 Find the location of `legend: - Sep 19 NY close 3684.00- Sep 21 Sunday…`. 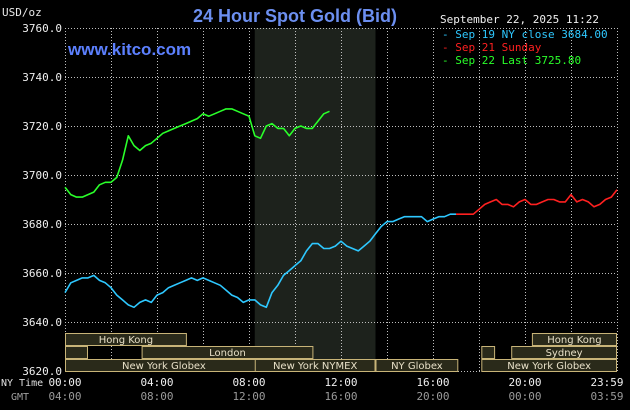

legend: - Sep 19 NY close 3684.00- Sep 21 Sunday… is located at coordinates (525, 47).